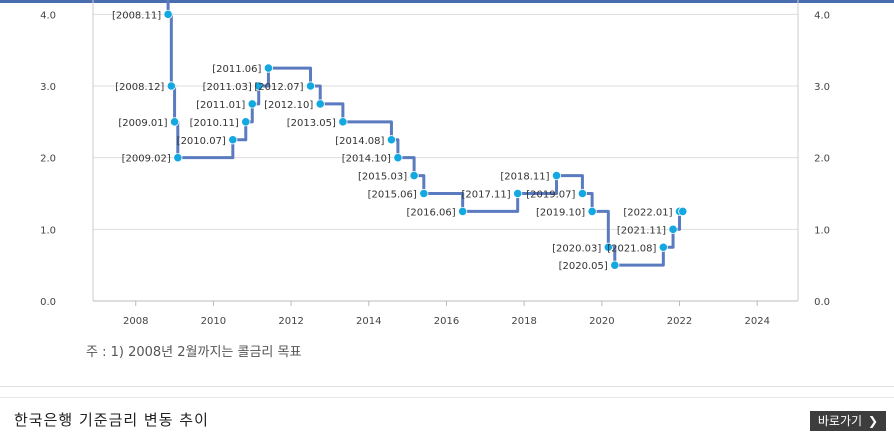 The image size is (894, 440). Describe the element at coordinates (48, 159) in the screenshot. I see `y-tick-label: 2.0` at that location.